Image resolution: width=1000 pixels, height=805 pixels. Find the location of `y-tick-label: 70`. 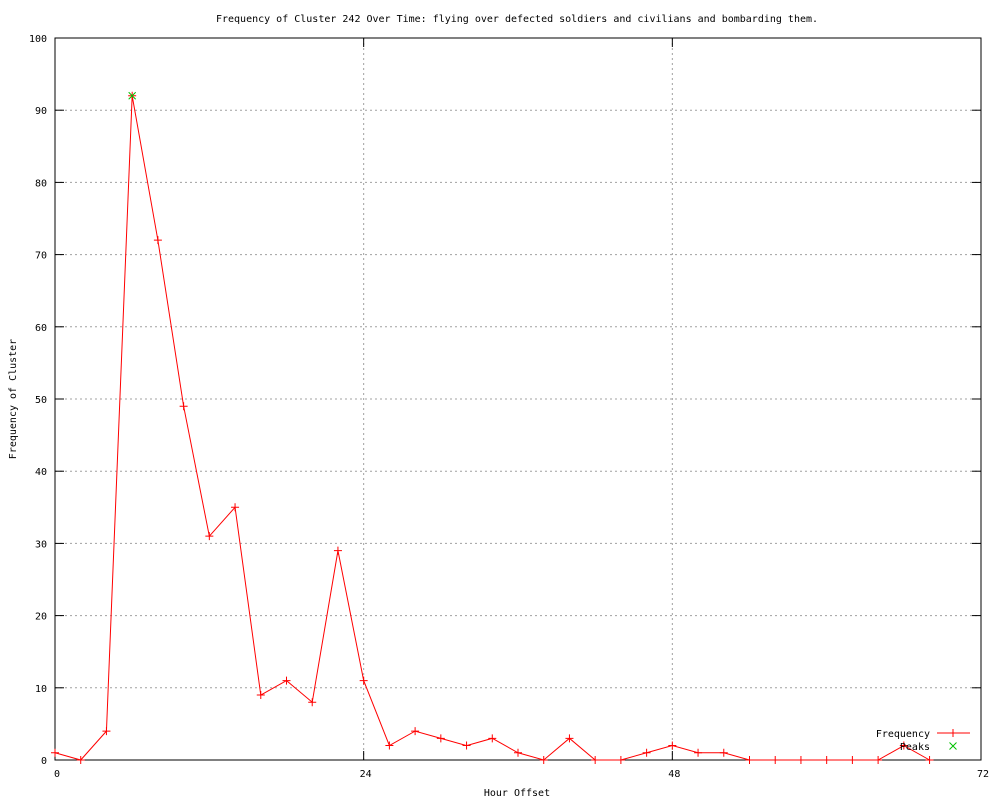

y-tick-label: 70 is located at coordinates (41, 256).